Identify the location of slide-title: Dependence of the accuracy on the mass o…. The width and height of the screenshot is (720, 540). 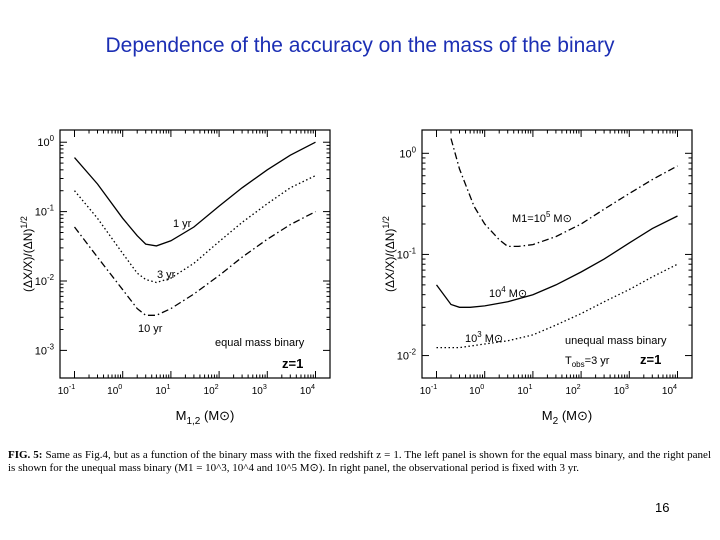
(360, 45).